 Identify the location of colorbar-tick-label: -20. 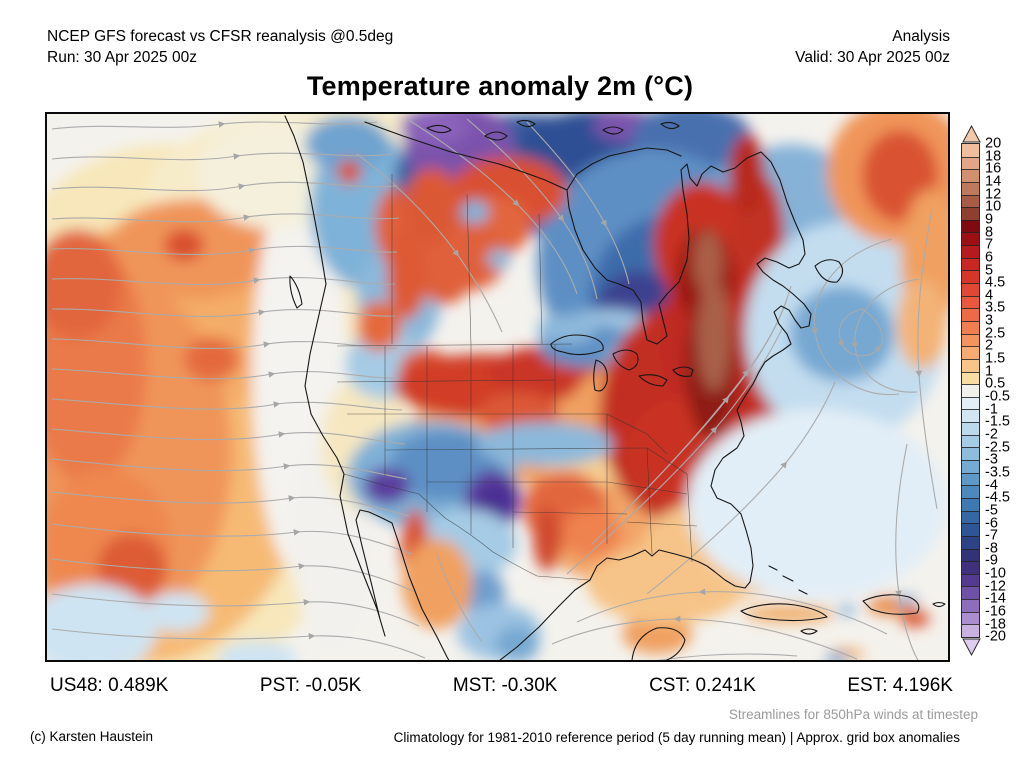
(995, 637).